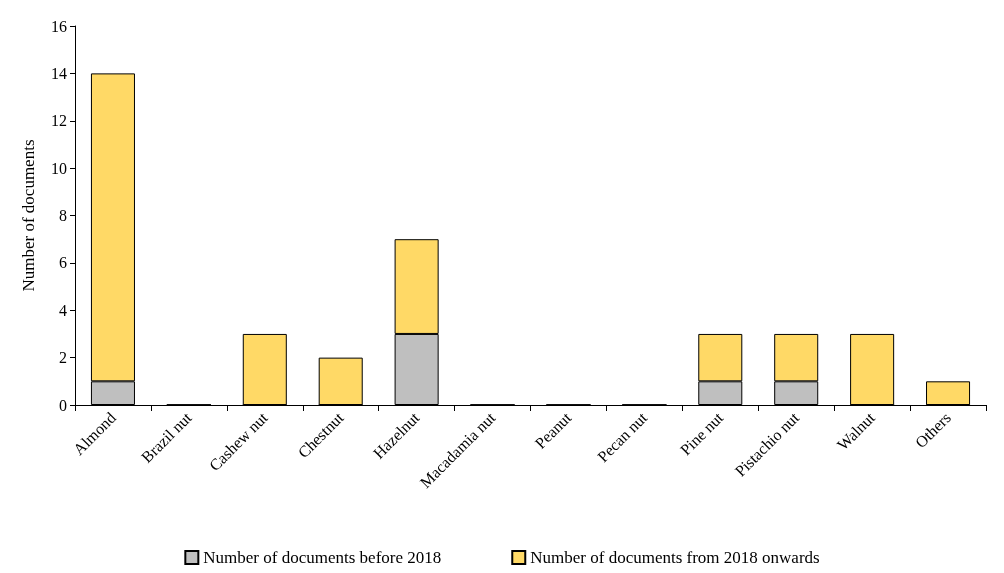  What do you see at coordinates (59, 121) in the screenshot?
I see `y-tick-label: 12` at bounding box center [59, 121].